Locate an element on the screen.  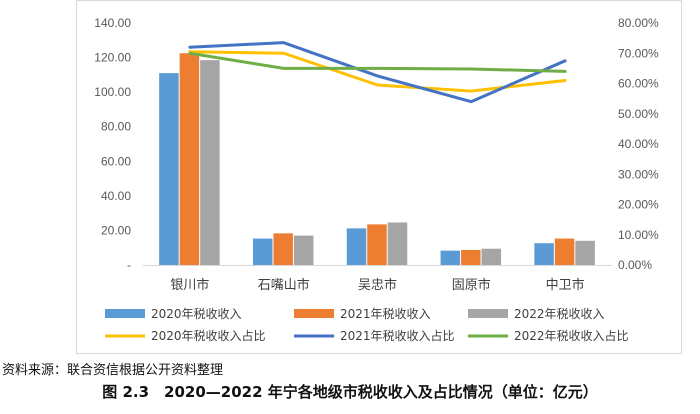
right-tick-label: 50.00% is located at coordinates (638, 114).